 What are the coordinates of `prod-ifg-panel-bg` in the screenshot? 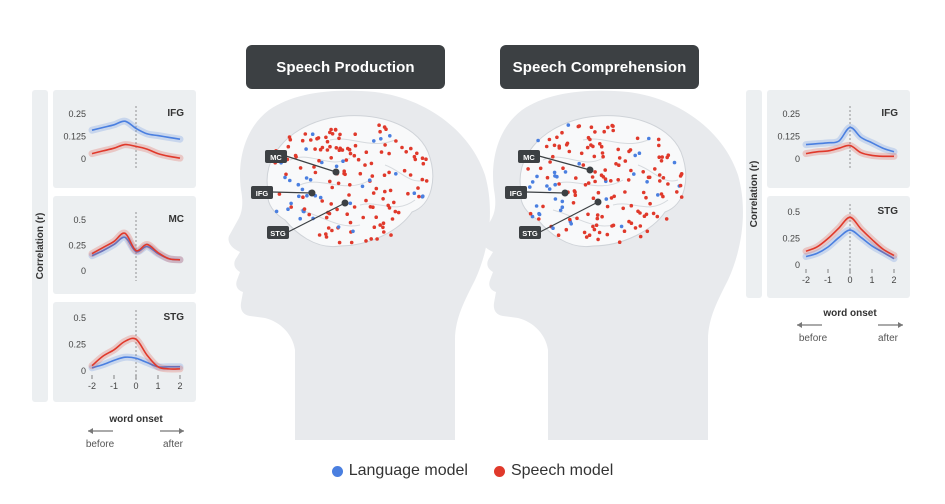 It's located at (124, 139).